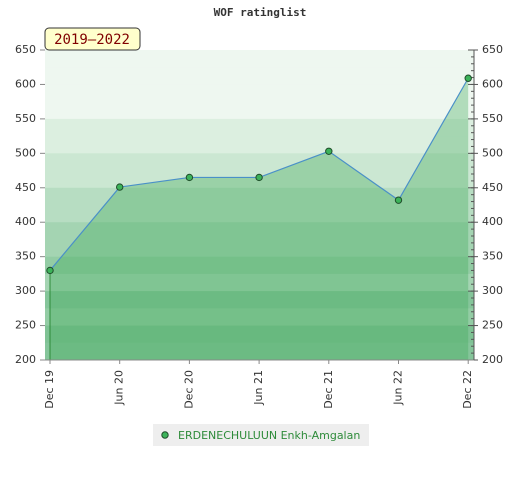 The image size is (520, 480). What do you see at coordinates (492, 118) in the screenshot?
I see `y2-tick-label: 550` at bounding box center [492, 118].